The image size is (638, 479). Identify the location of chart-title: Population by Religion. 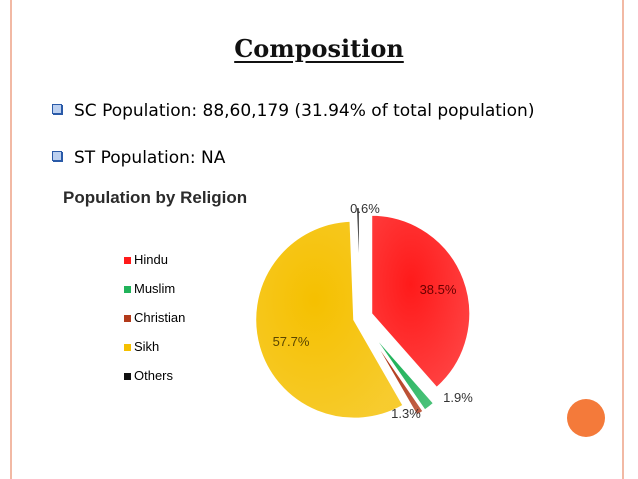
(155, 197).